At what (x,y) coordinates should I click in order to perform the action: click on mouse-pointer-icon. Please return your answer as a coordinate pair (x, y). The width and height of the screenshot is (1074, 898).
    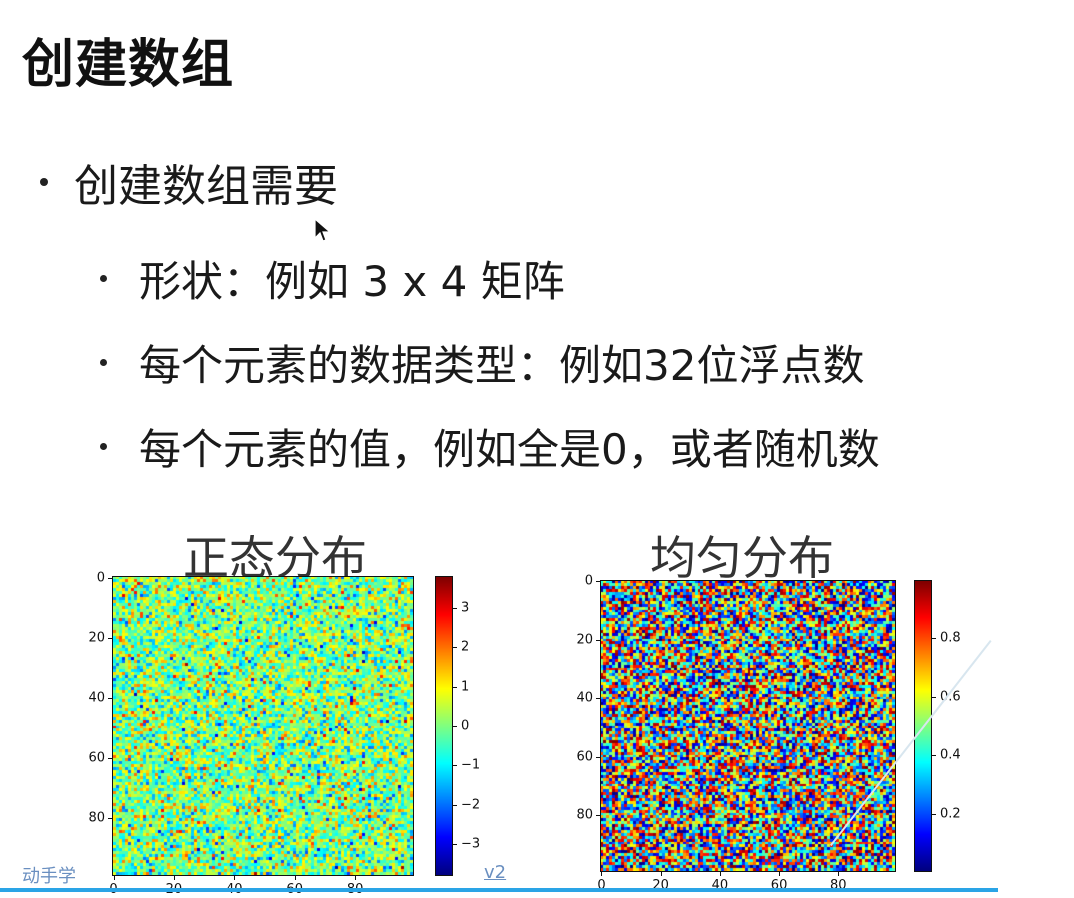
    Looking at the image, I should click on (323, 232).